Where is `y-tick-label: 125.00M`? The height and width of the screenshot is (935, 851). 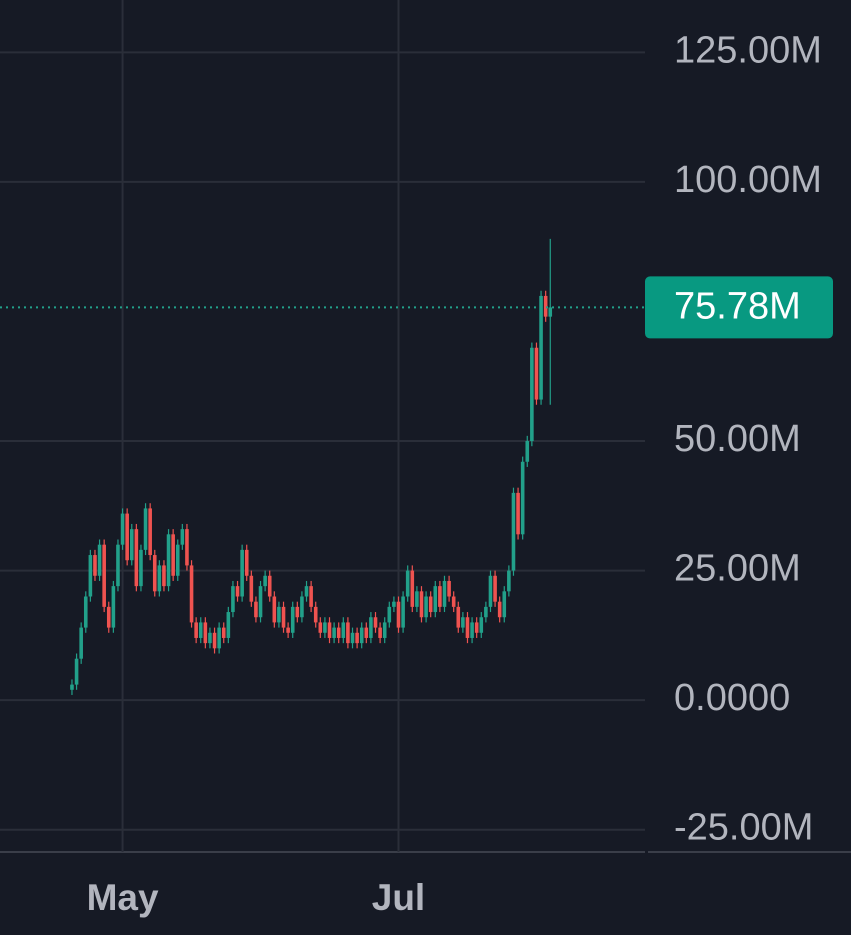 y-tick-label: 125.00M is located at coordinates (748, 50).